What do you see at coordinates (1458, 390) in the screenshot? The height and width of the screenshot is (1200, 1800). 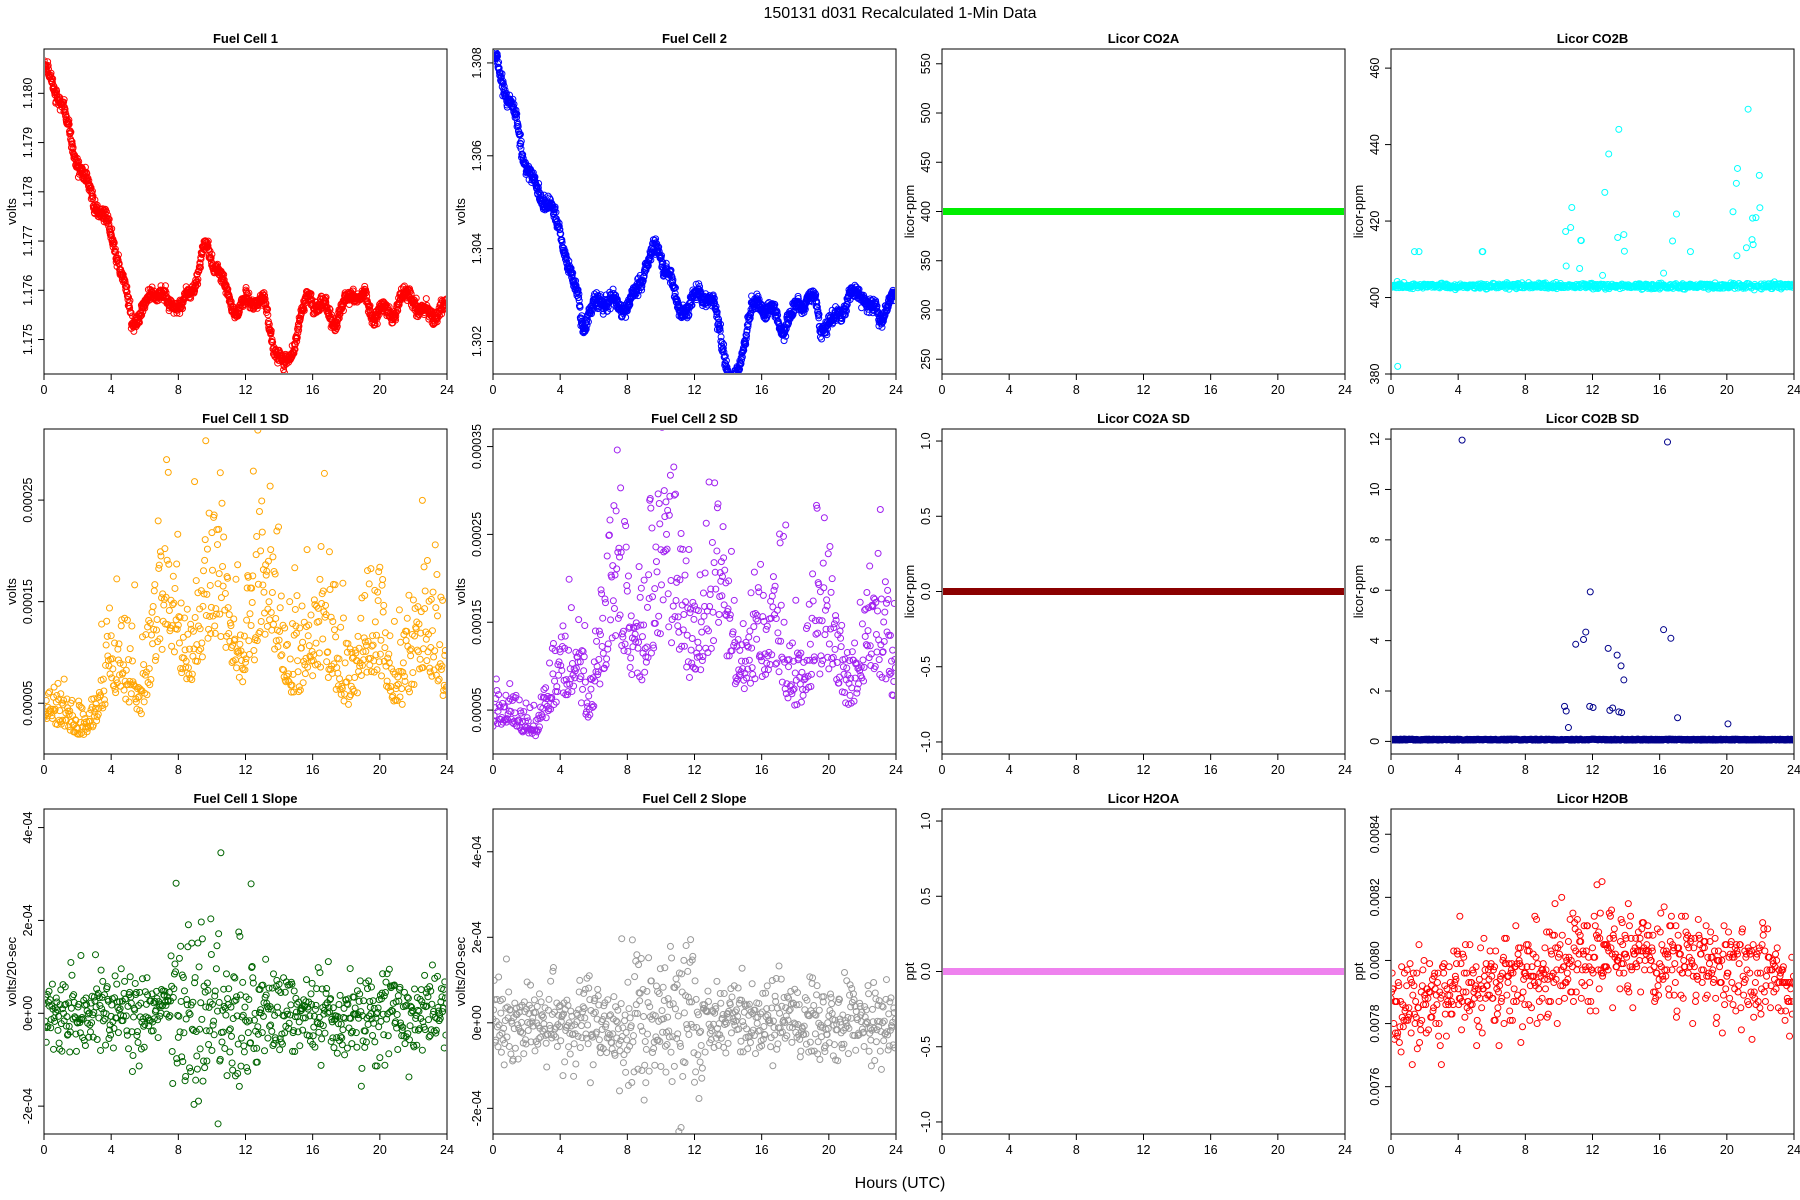 I see `x-tick-label: 4` at bounding box center [1458, 390].